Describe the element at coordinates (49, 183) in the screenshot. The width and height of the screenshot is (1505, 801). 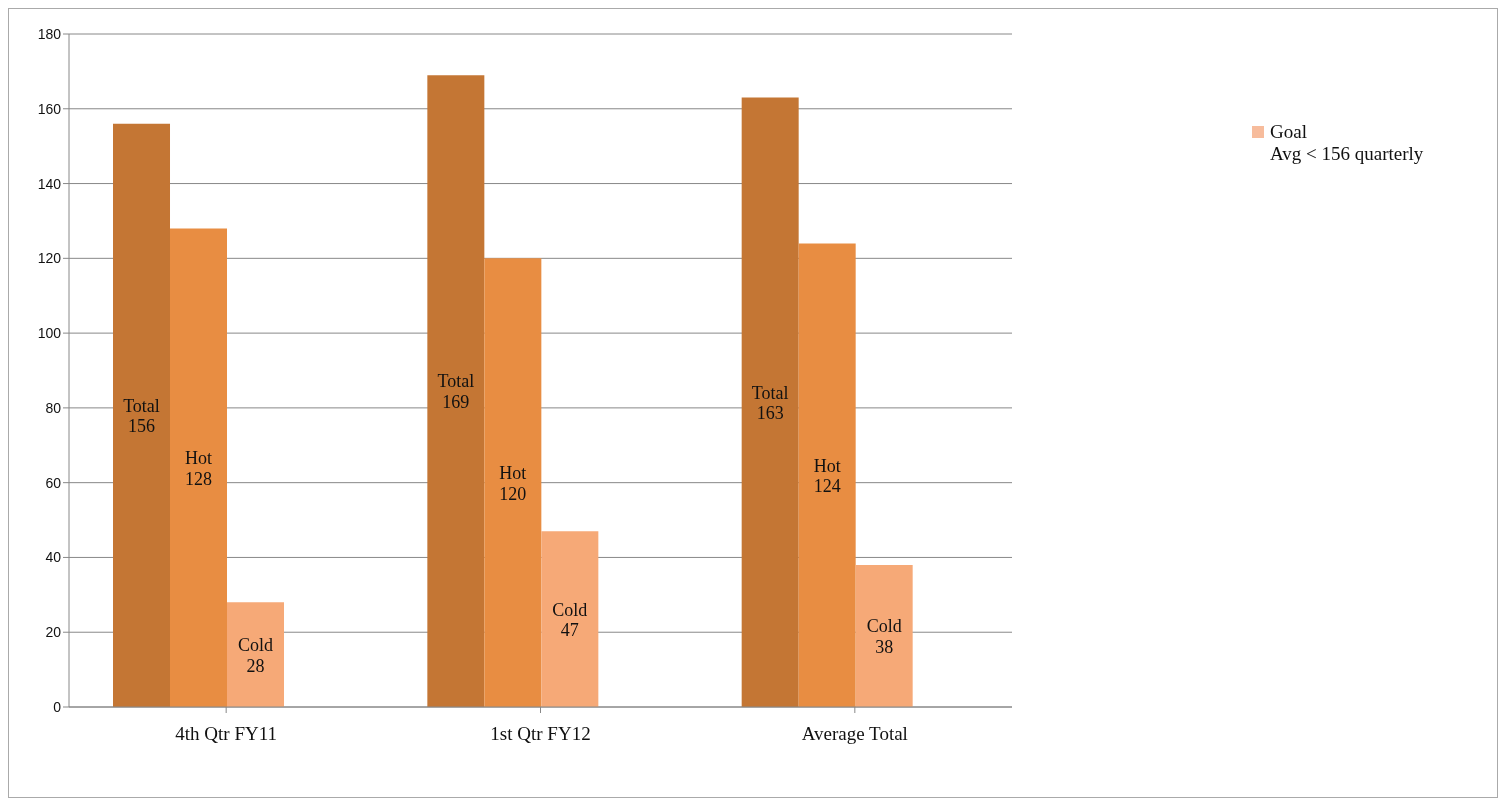
I see `y-tick-label: 140` at that location.